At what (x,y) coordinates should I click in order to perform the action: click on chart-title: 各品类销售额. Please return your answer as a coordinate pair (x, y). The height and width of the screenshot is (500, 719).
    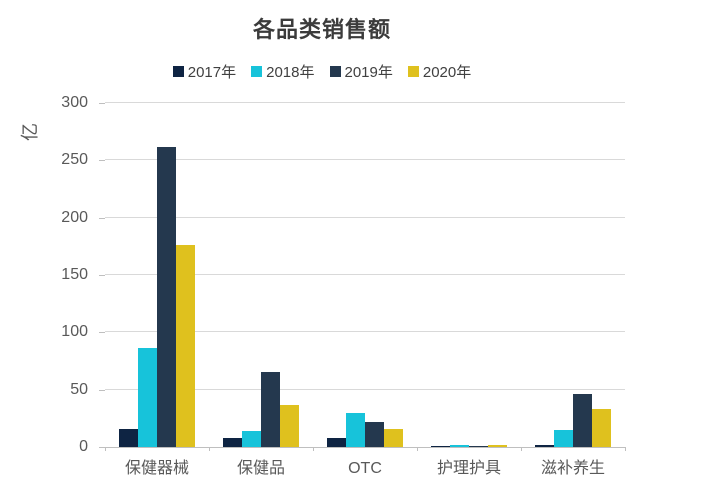
    Looking at the image, I should click on (321, 29).